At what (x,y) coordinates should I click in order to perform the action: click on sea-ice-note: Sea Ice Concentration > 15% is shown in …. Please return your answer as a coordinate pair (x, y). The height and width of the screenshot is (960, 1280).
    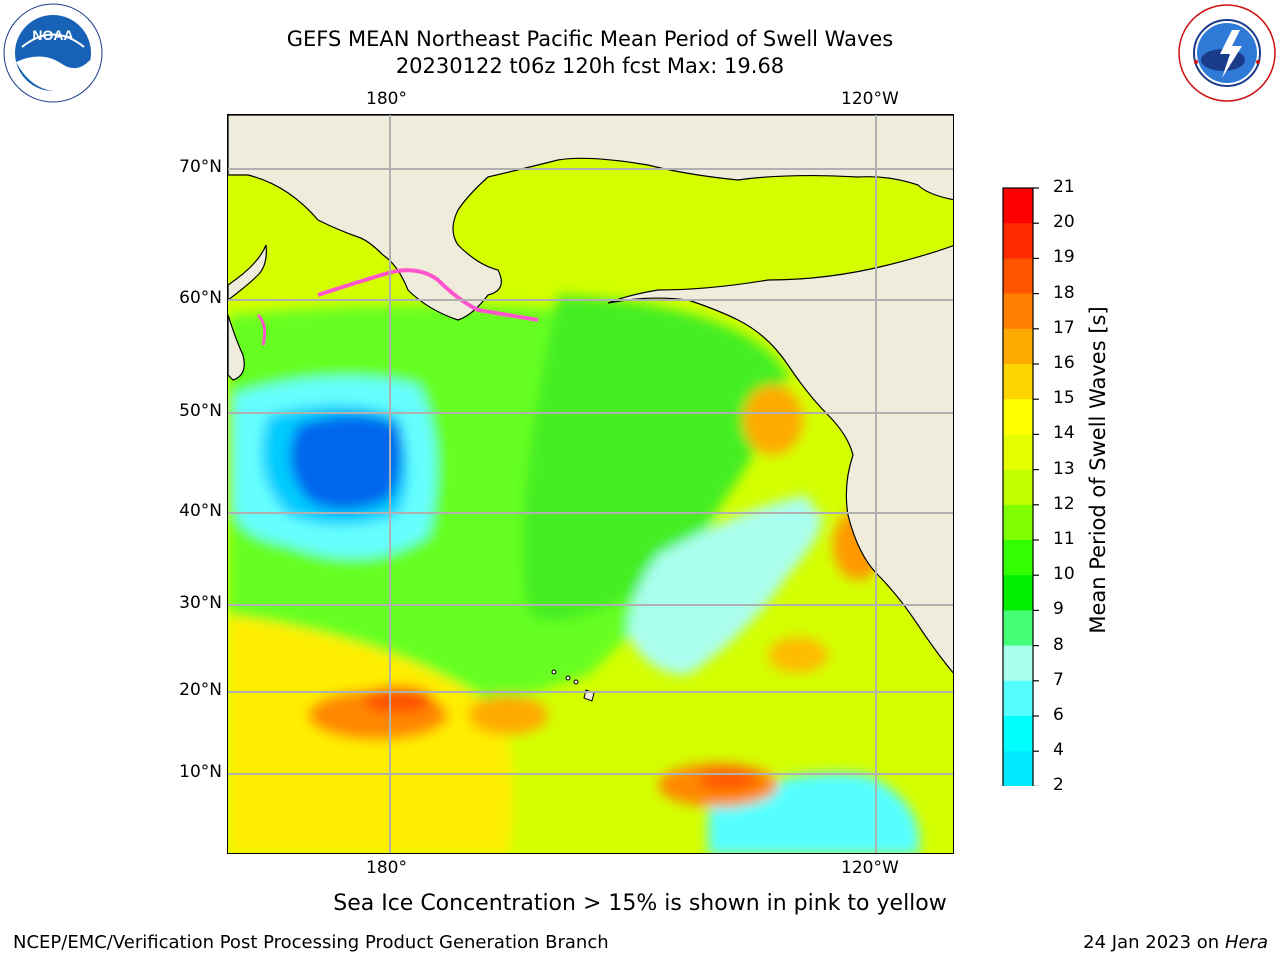
    Looking at the image, I should click on (640, 903).